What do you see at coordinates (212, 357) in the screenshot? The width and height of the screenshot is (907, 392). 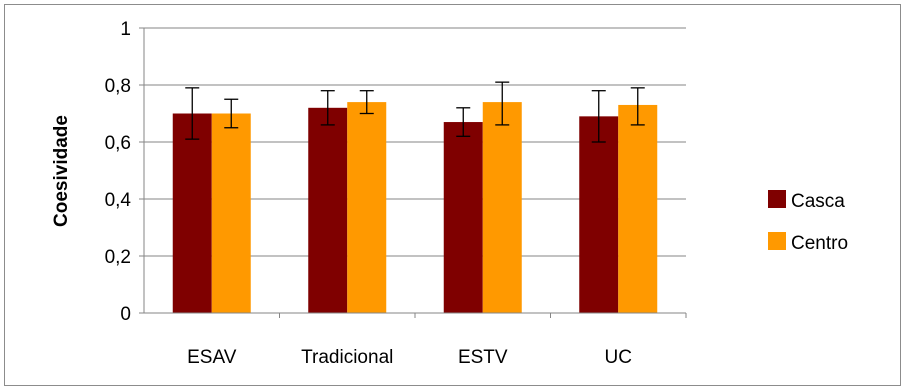 I see `x-tick-label: ESAV` at bounding box center [212, 357].